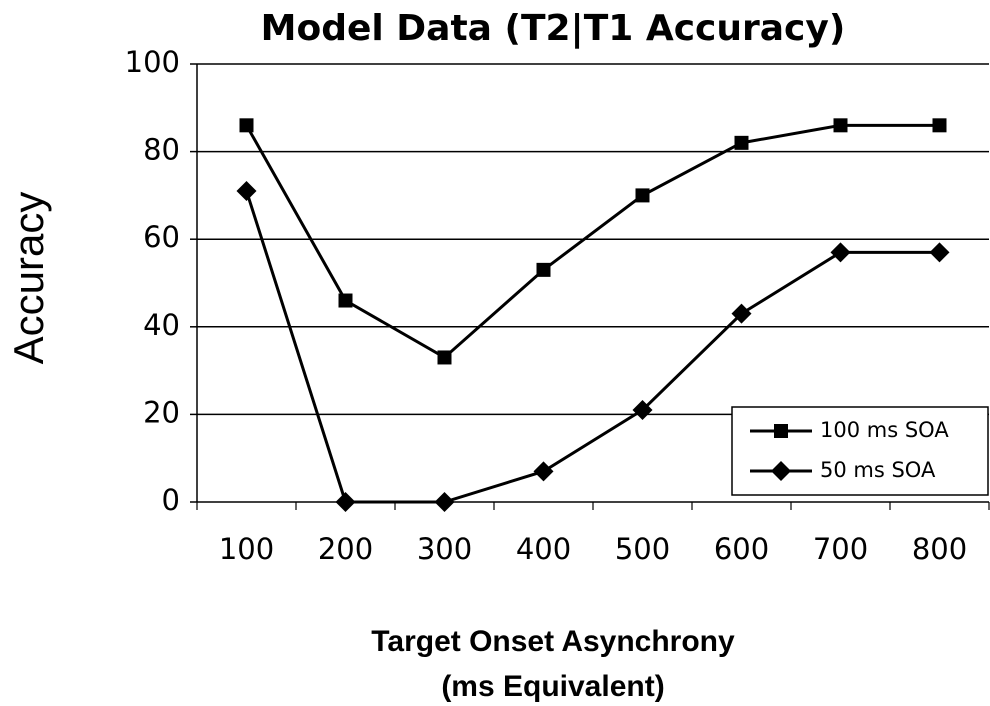  What do you see at coordinates (642, 549) in the screenshot?
I see `x-tick-label: 500` at bounding box center [642, 549].